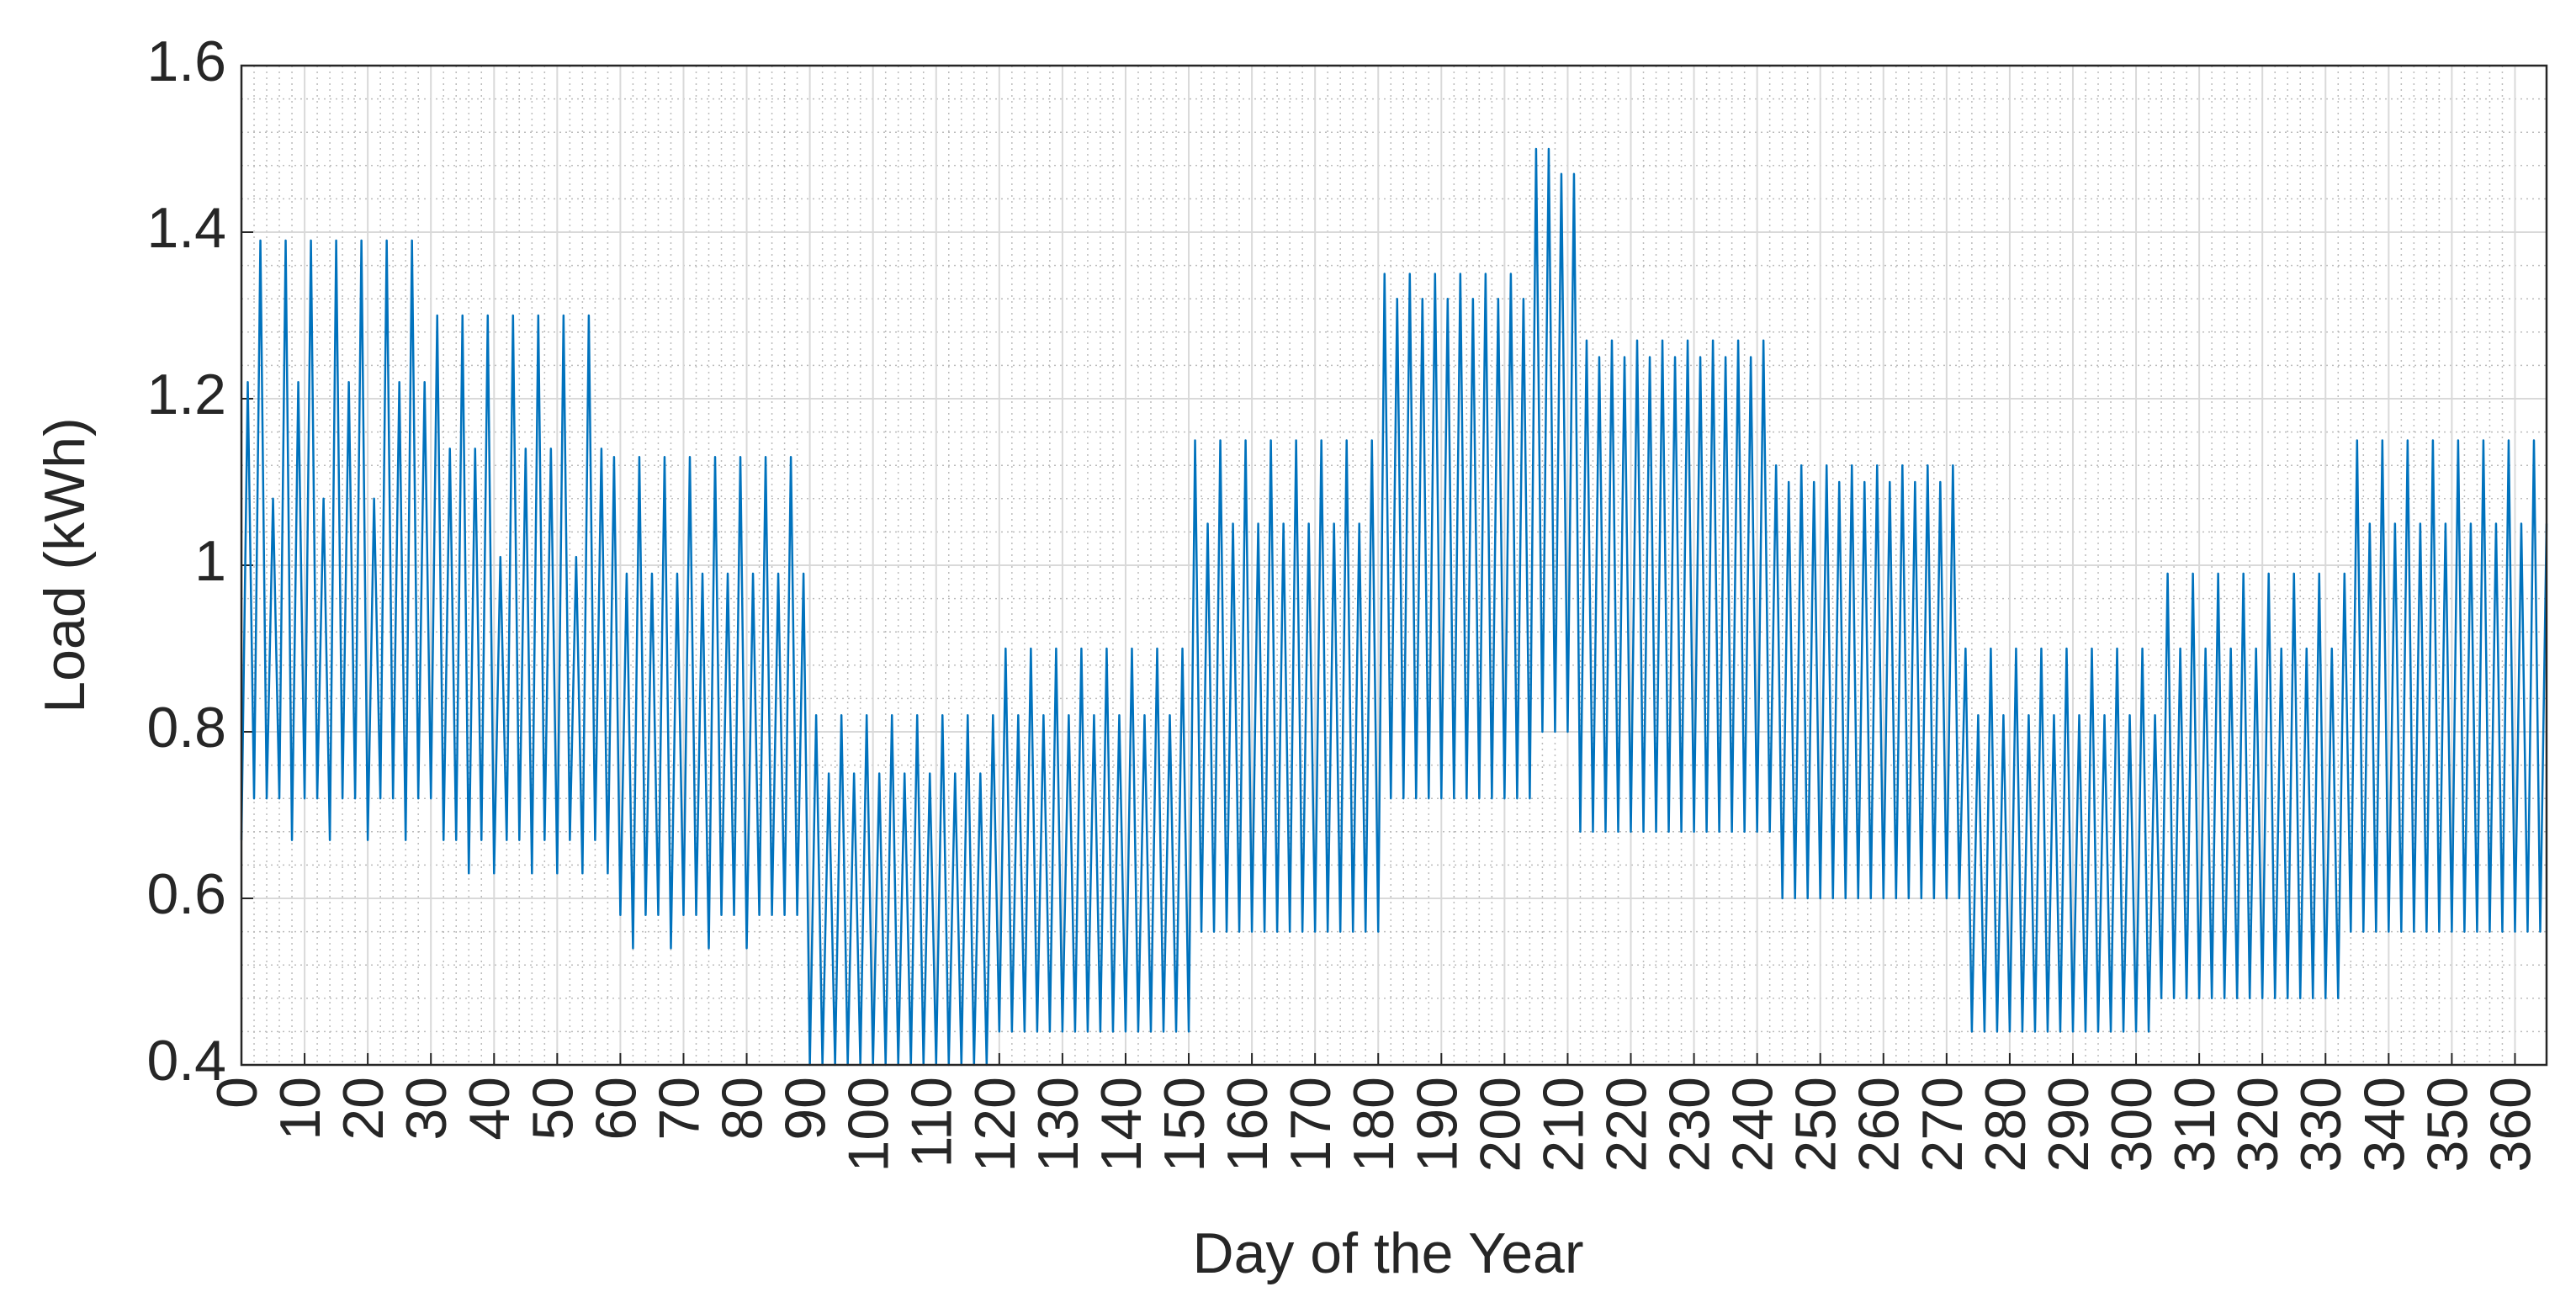  What do you see at coordinates (743, 1109) in the screenshot?
I see `x-tick-label: 80` at bounding box center [743, 1109].